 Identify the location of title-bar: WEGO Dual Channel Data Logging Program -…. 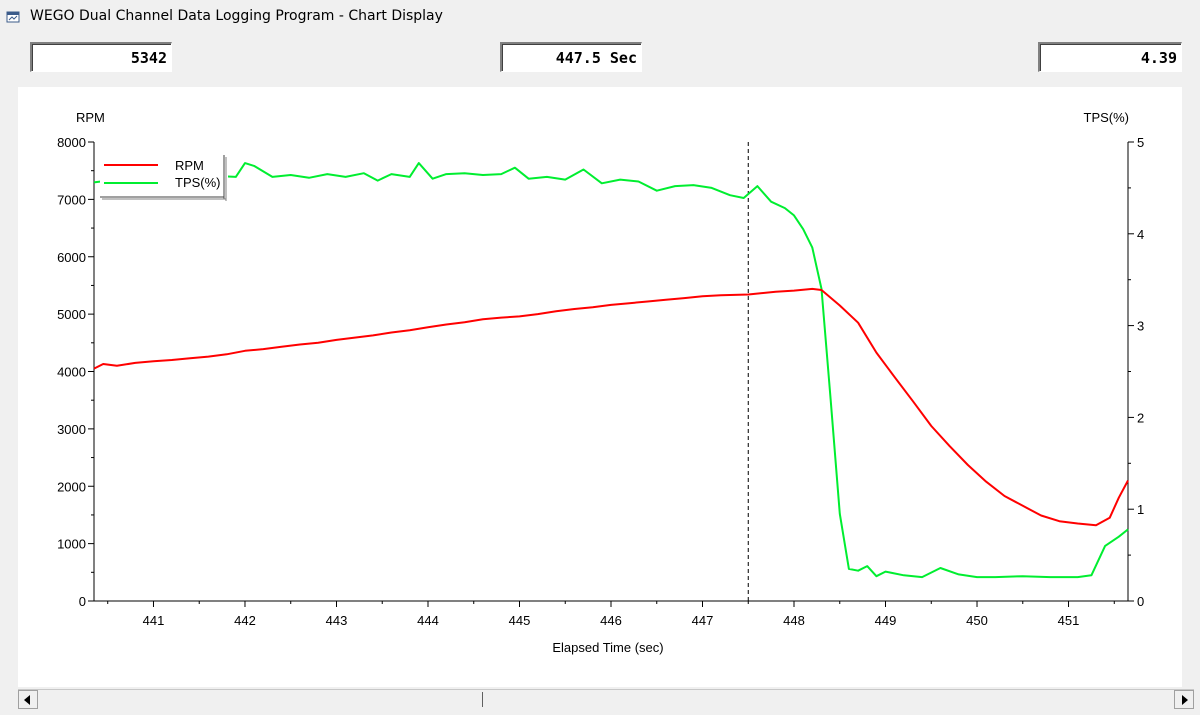
(600, 17).